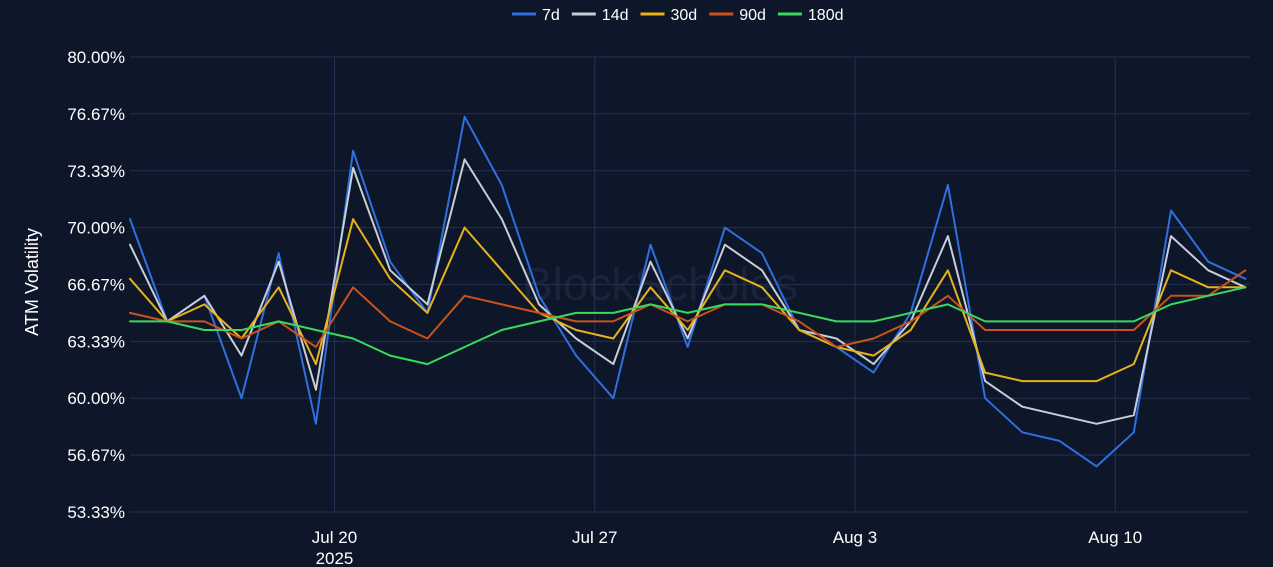 The width and height of the screenshot is (1273, 567). Describe the element at coordinates (594, 537) in the screenshot. I see `x-tick-label: Jul 27` at that location.